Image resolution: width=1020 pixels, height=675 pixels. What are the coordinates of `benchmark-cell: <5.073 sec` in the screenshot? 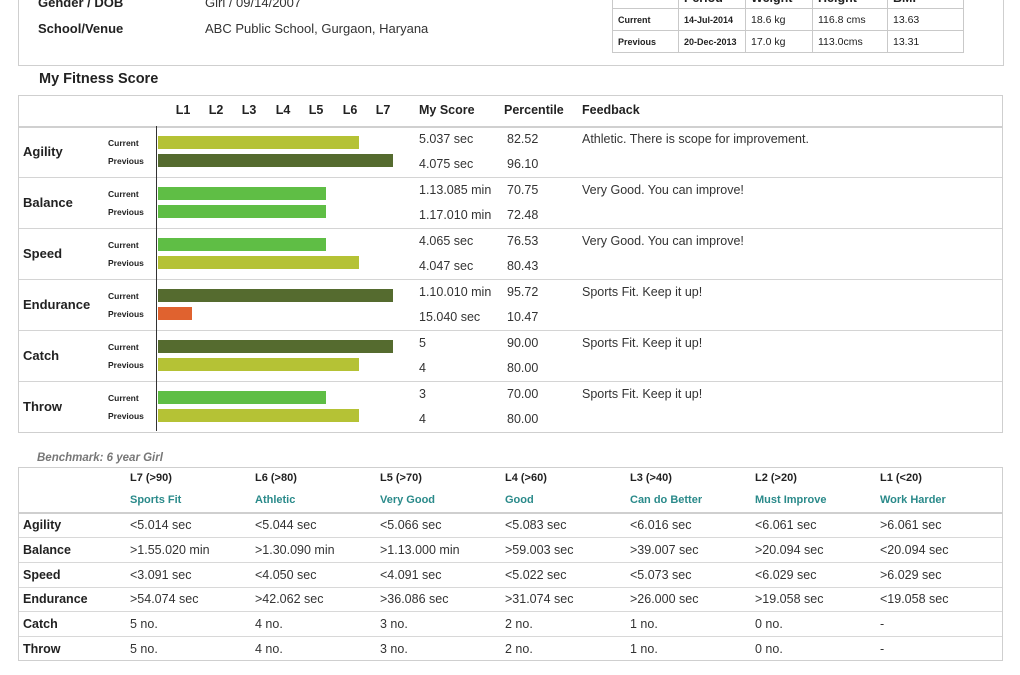 It's located at (661, 574).